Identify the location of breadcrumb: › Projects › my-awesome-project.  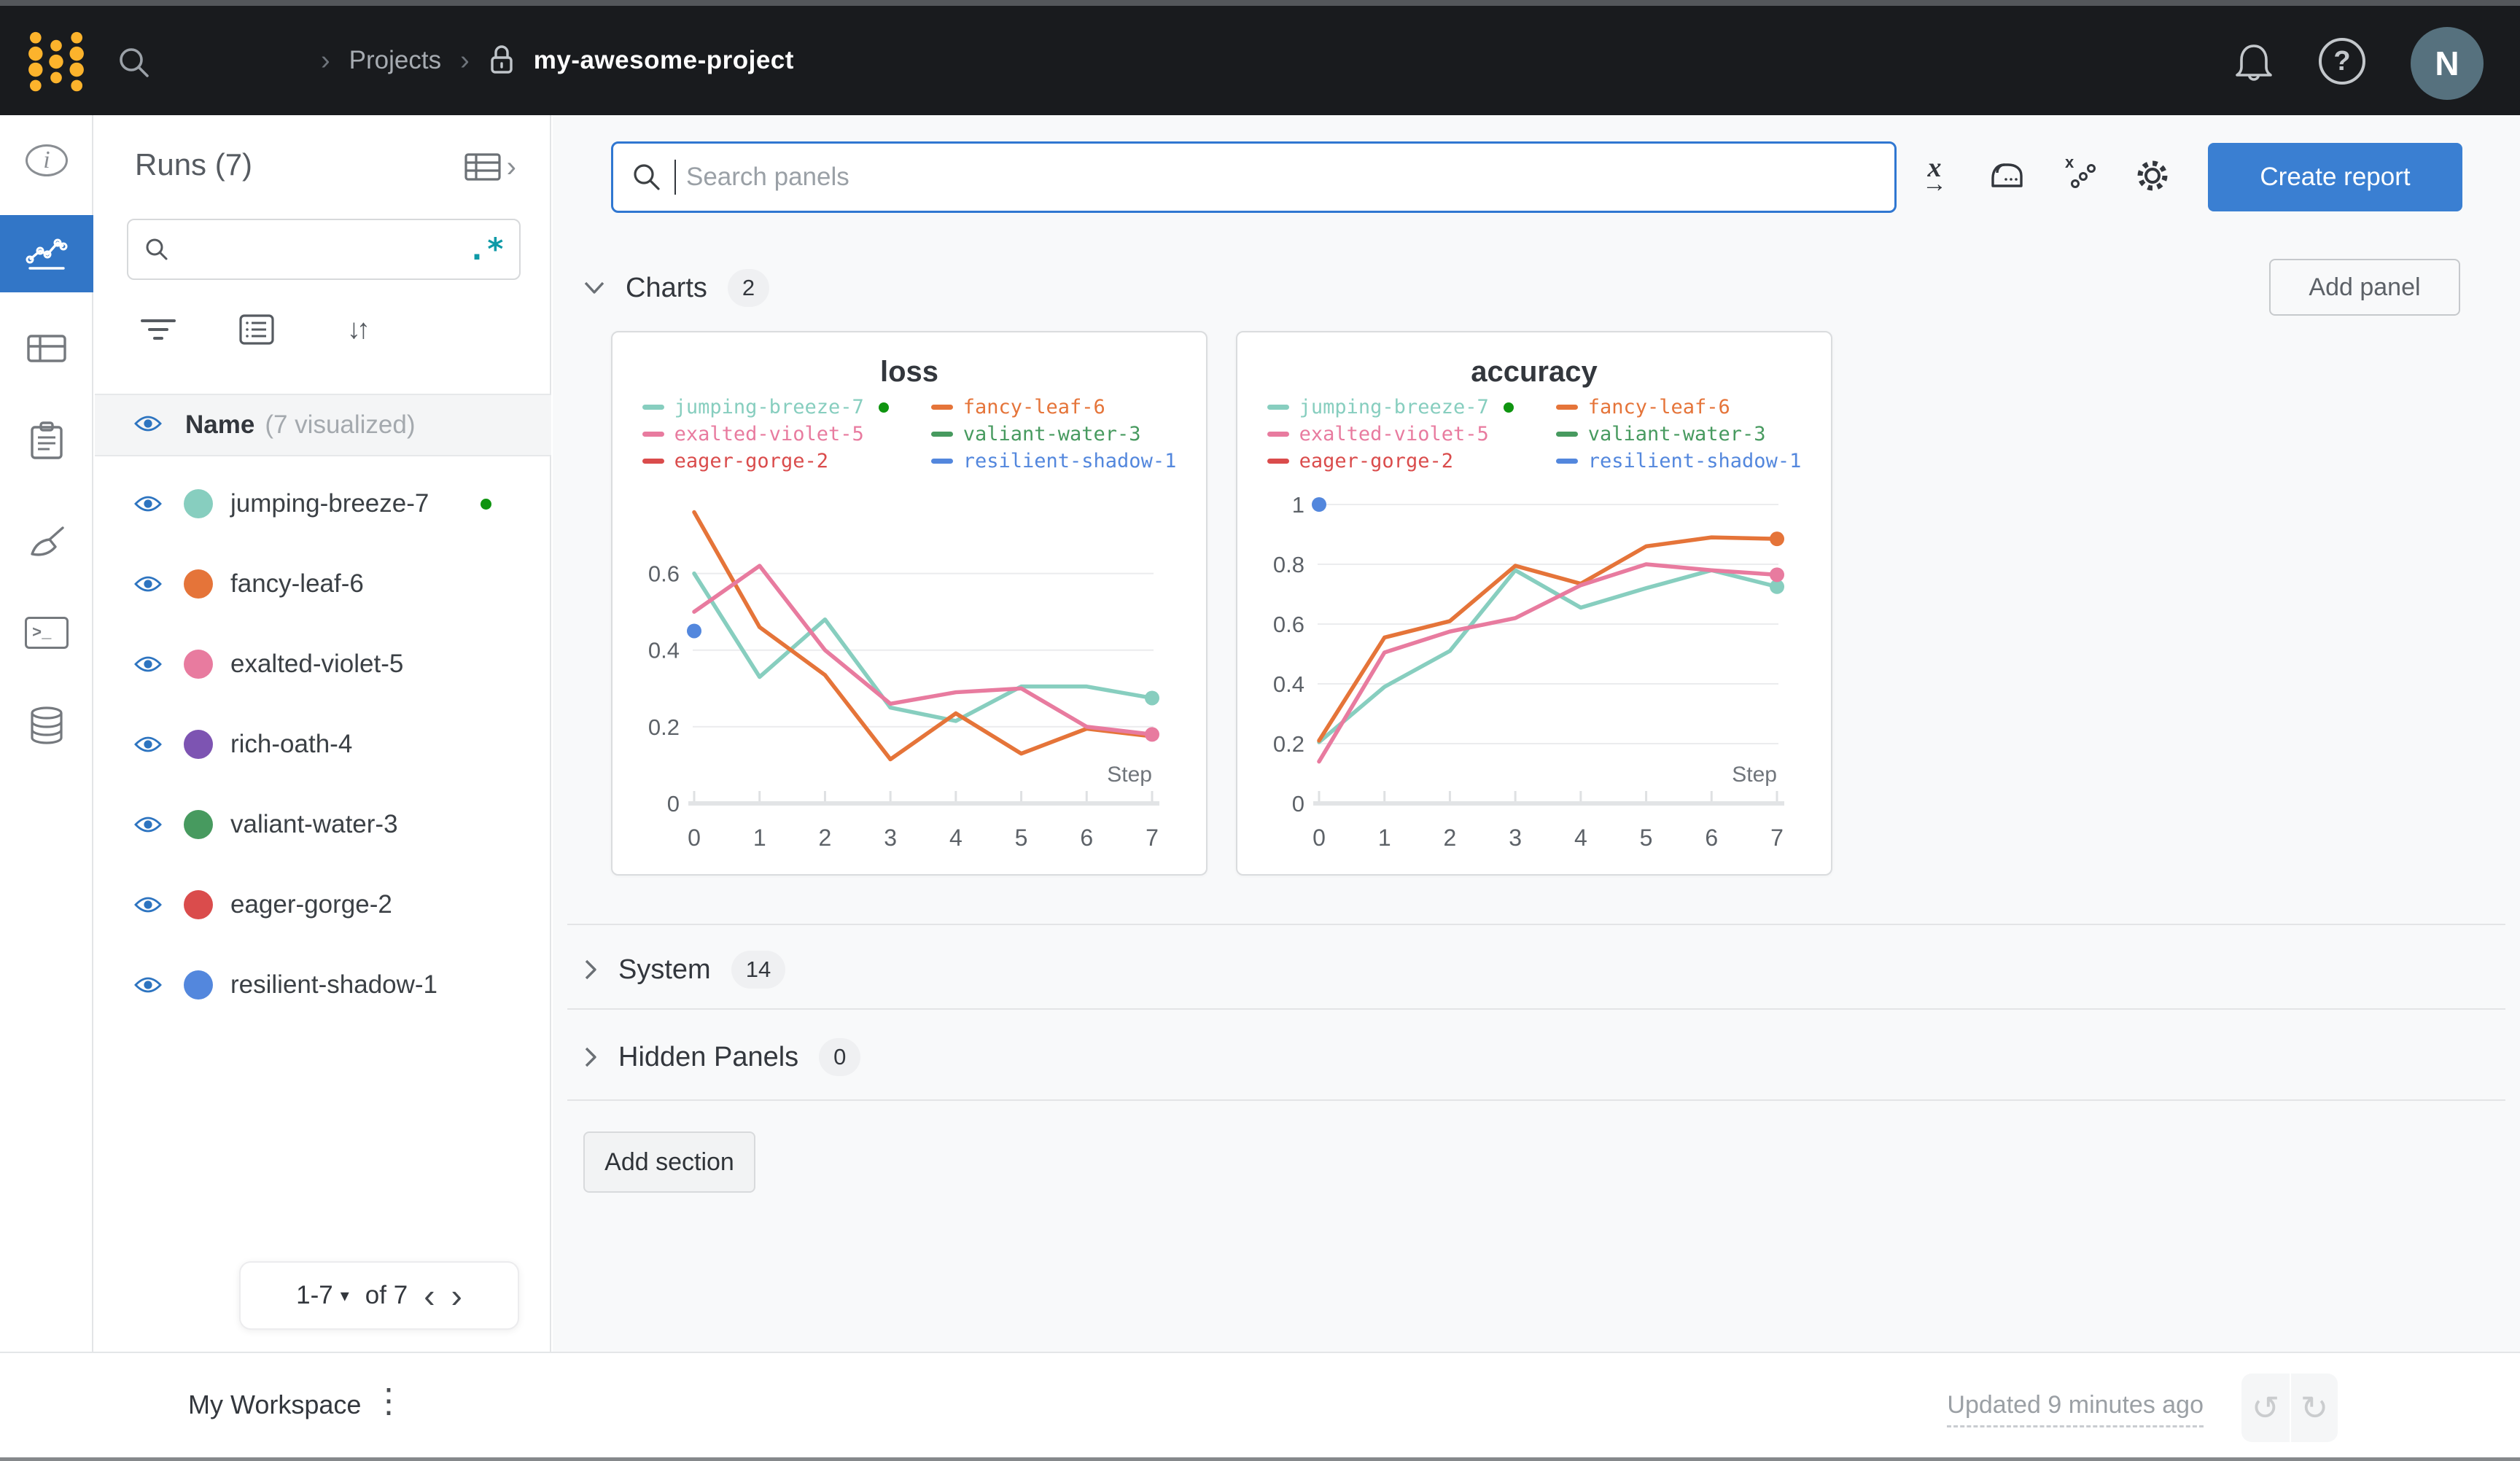
(557, 60).